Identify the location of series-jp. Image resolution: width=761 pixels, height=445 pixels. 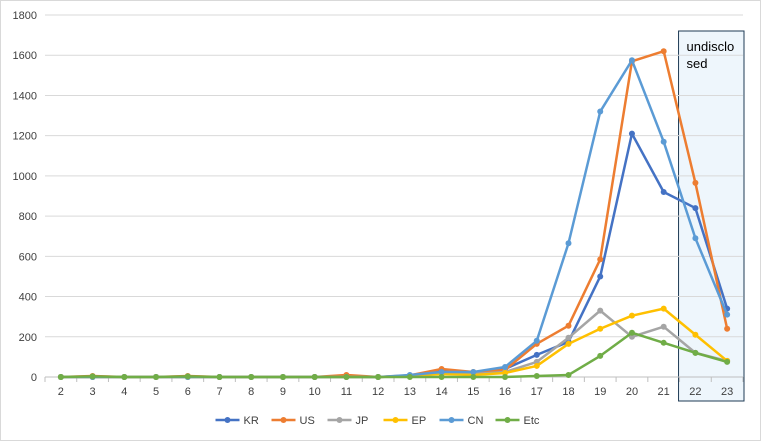
(394, 343).